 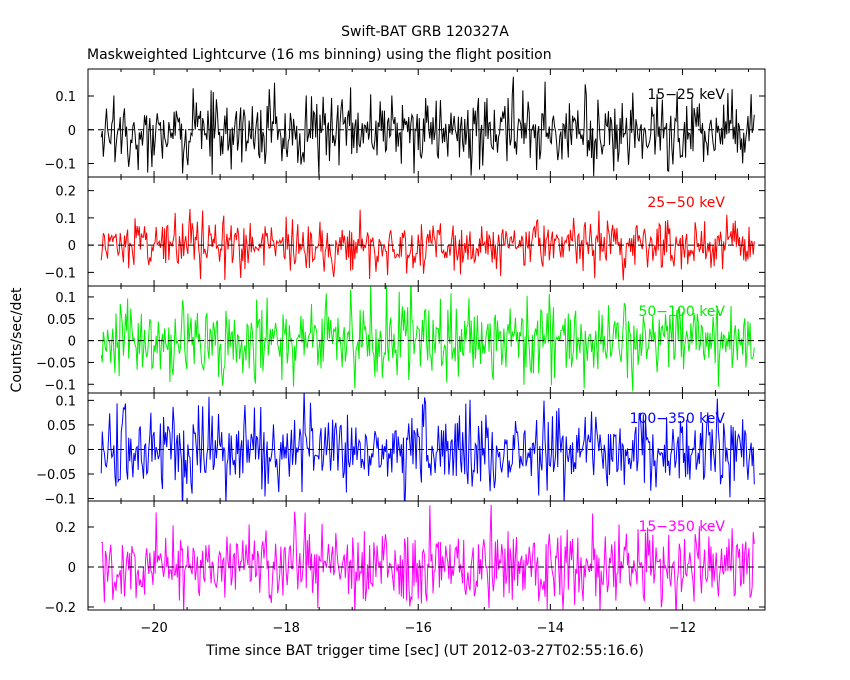 I want to click on series-label-2: 25−50 keV, so click(x=686, y=203).